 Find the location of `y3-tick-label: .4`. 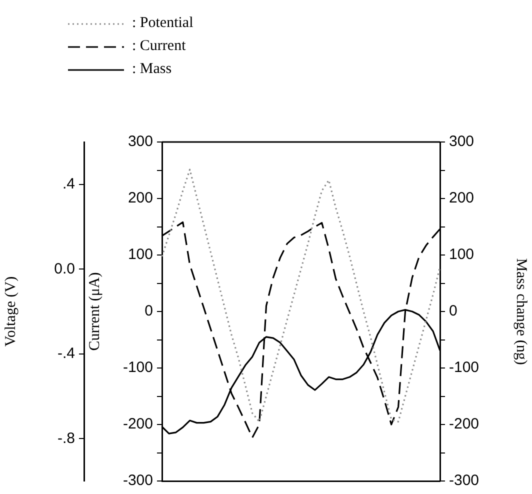

y3-tick-label: .4 is located at coordinates (68, 184).